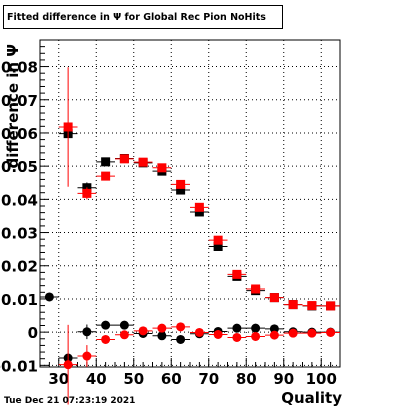 The width and height of the screenshot is (400, 409). Describe the element at coordinates (19, 101) in the screenshot. I see `y-tick-label: 0.07` at that location.